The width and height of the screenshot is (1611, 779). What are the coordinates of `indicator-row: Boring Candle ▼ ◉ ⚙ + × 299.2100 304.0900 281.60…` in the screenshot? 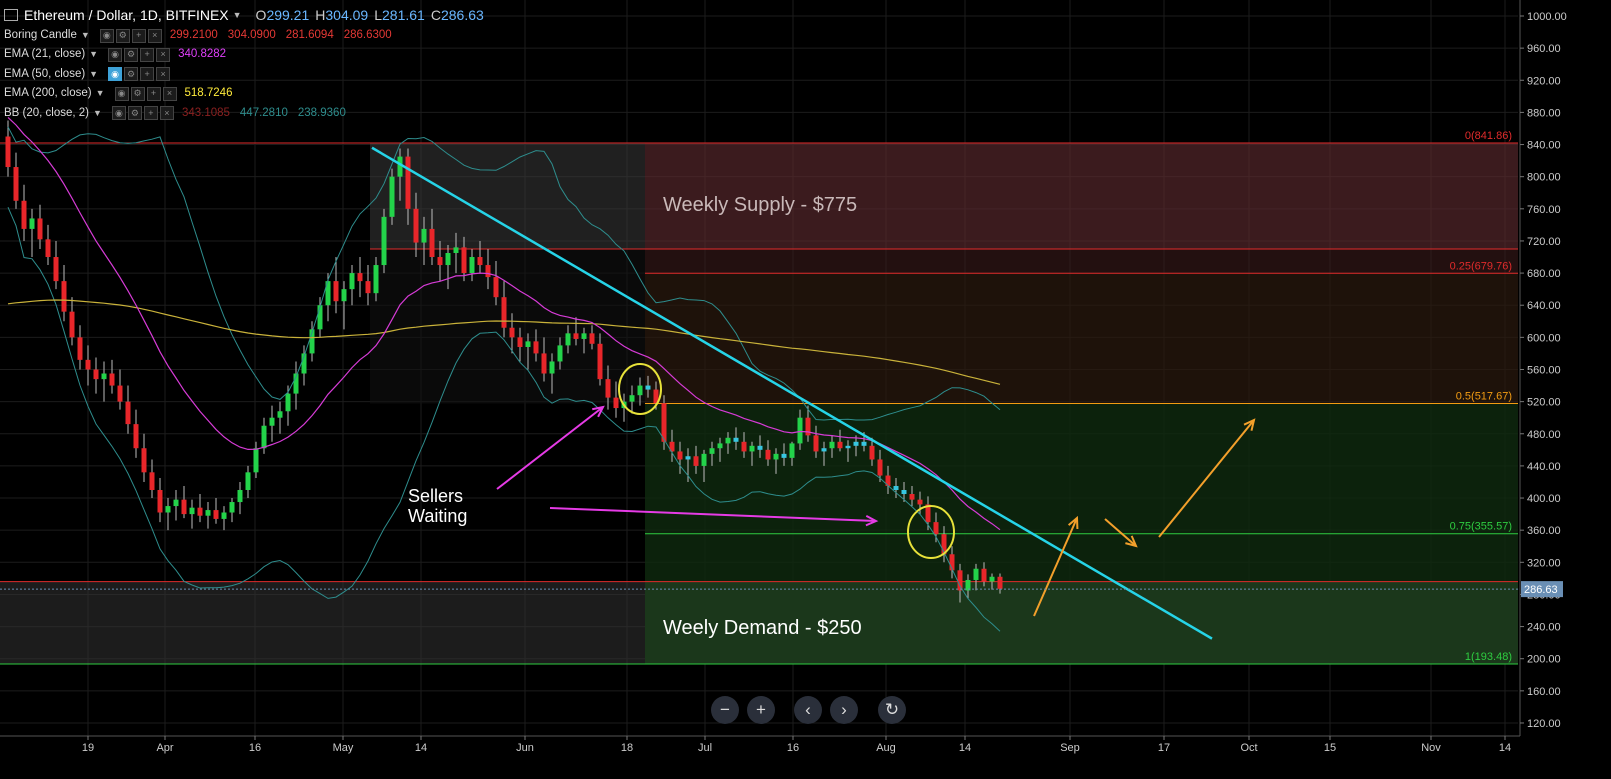 It's located at (244, 35).